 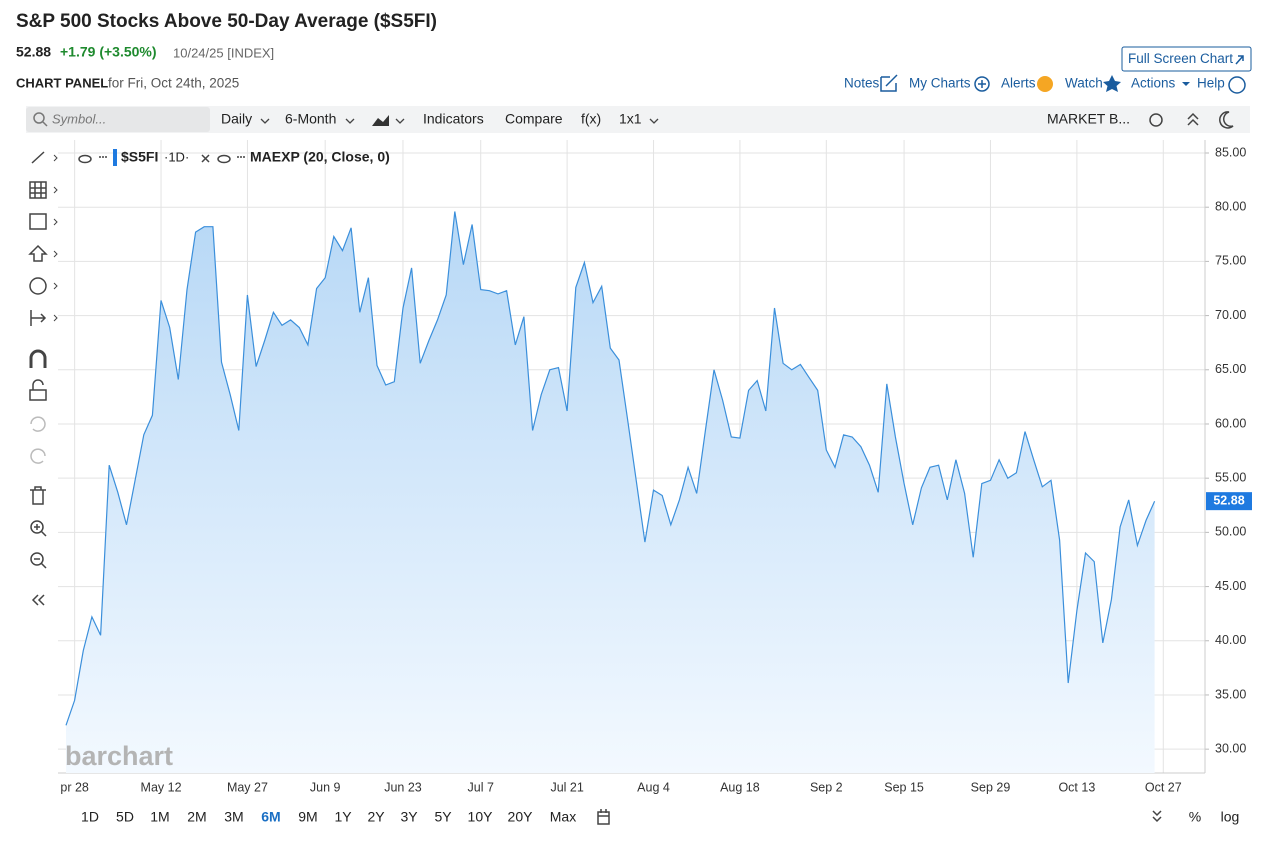 I want to click on toolbar-item: Indicators, so click(x=453, y=119).